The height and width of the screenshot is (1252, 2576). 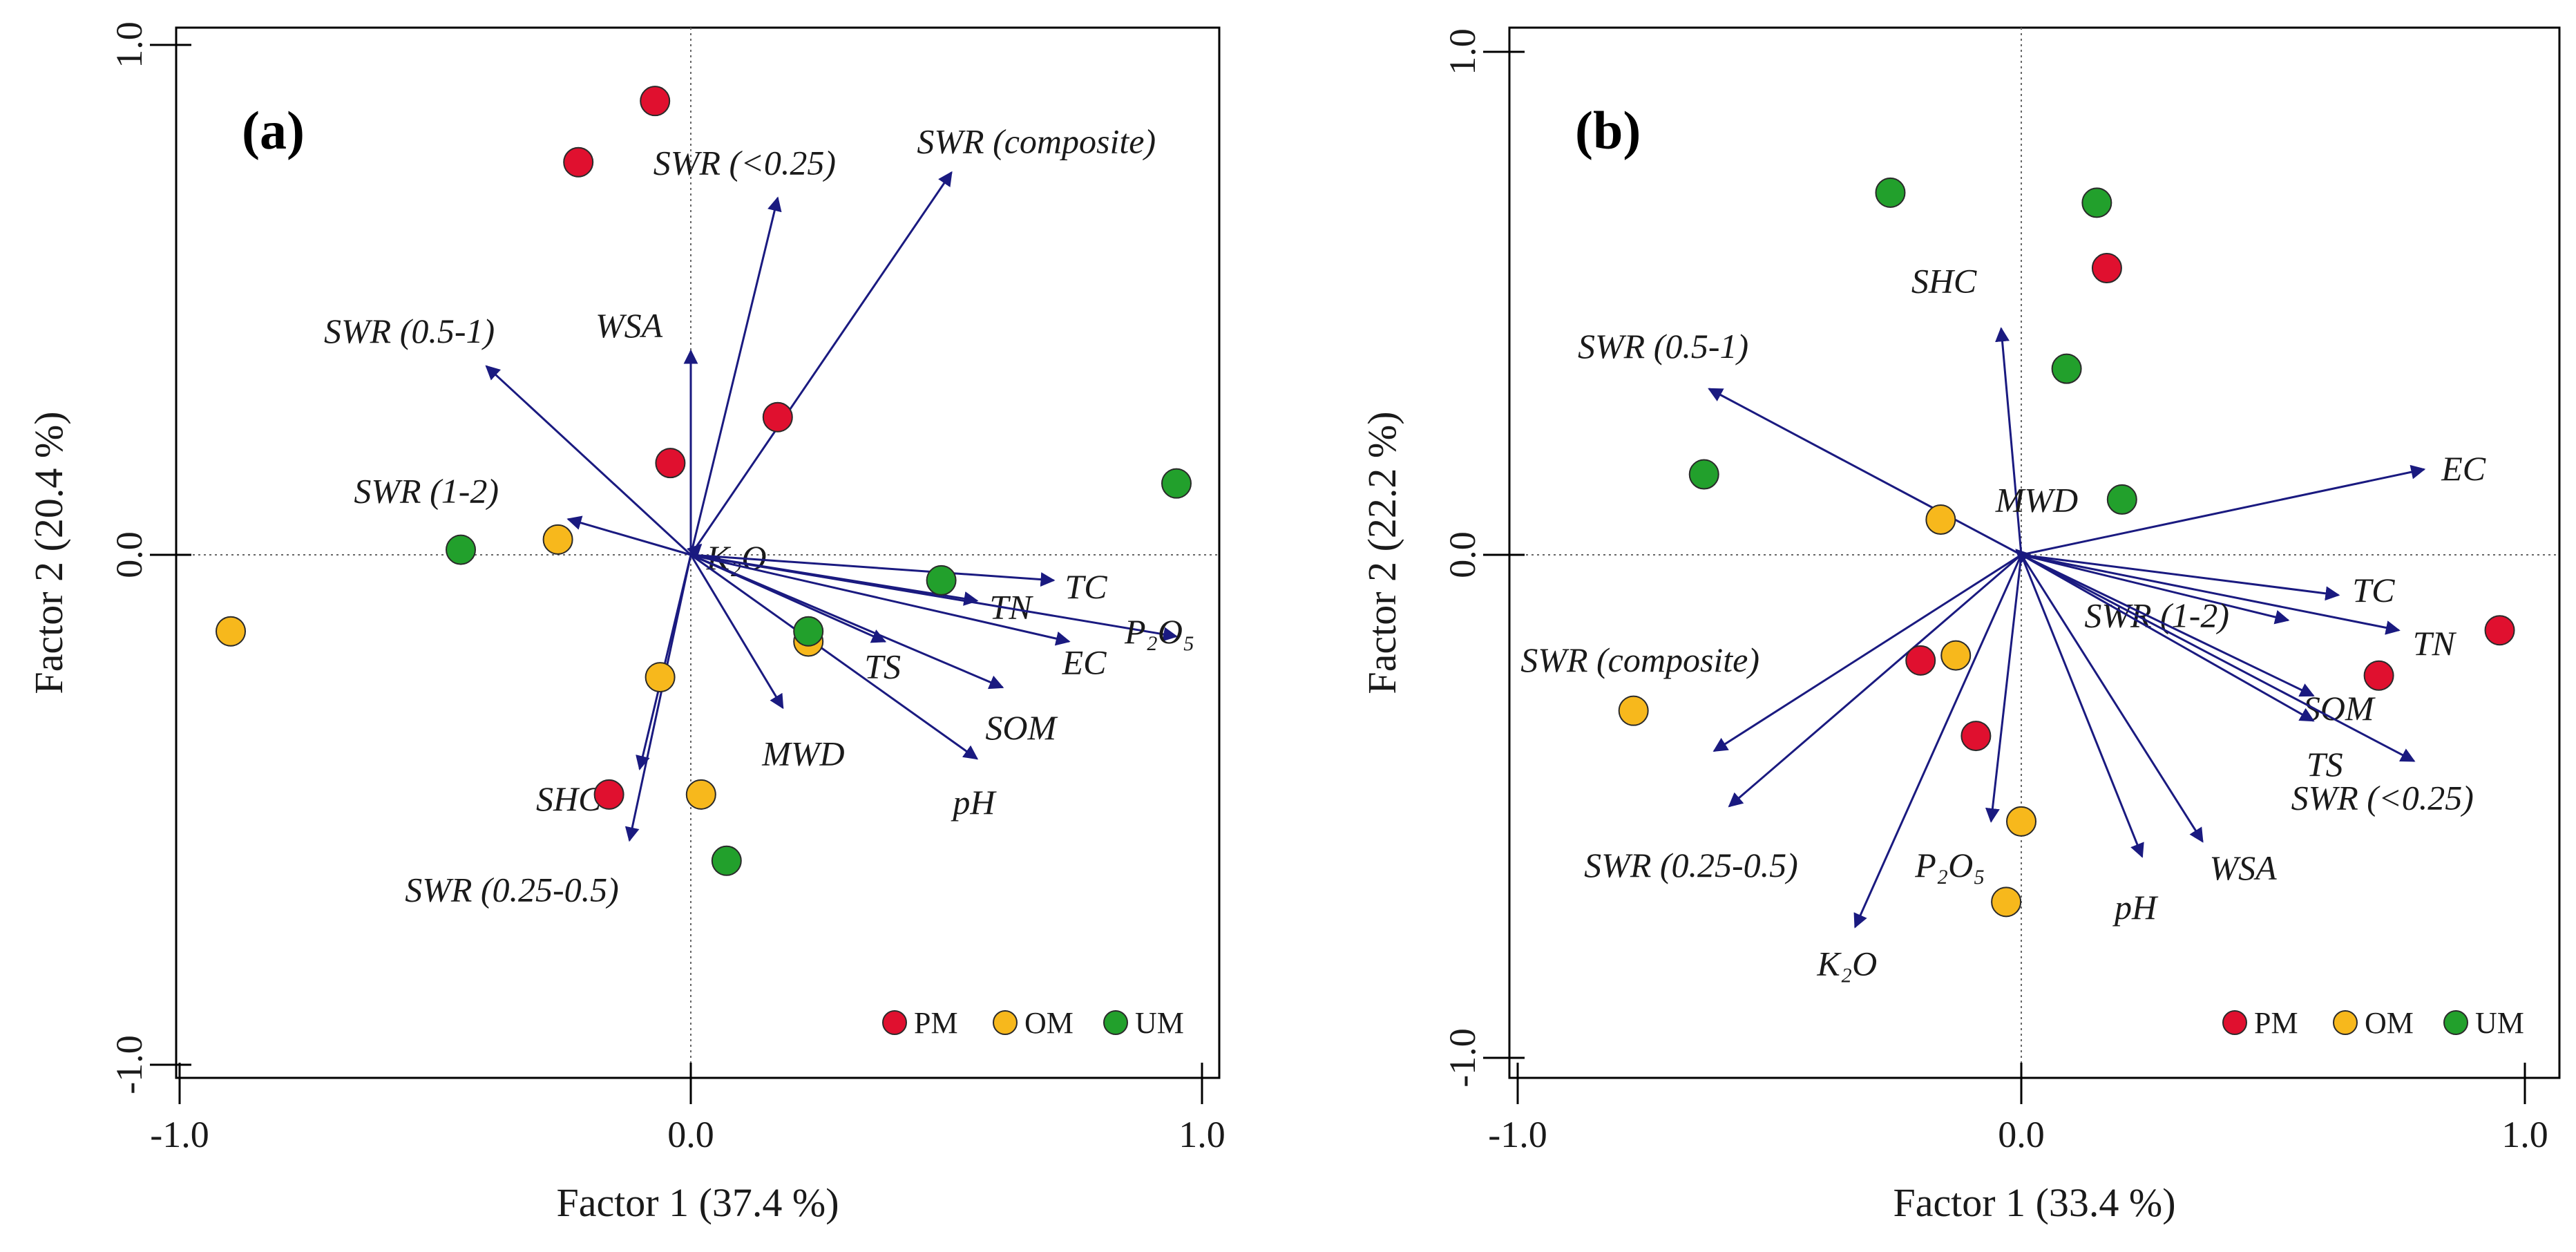 I want to click on legend-marker-pm, so click(x=895, y=1022).